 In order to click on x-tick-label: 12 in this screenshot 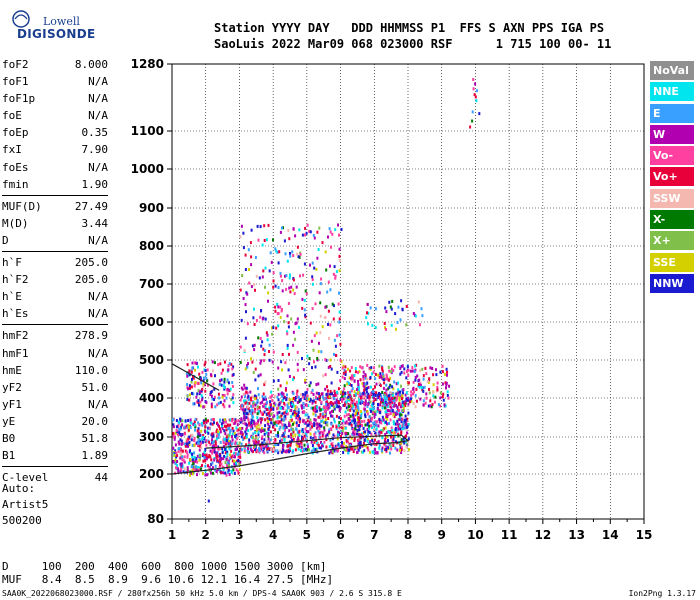, I will do `click(543, 535)`.